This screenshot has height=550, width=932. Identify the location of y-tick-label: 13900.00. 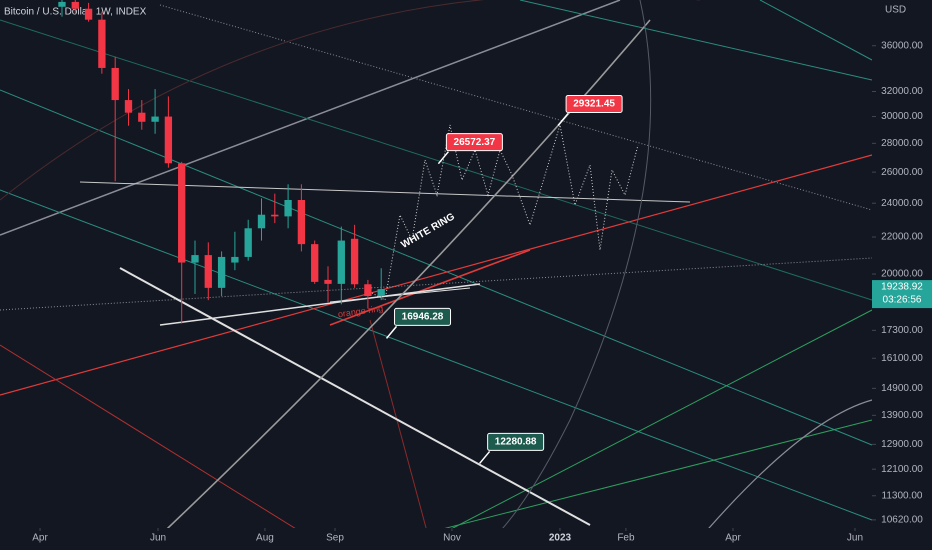
(902, 415).